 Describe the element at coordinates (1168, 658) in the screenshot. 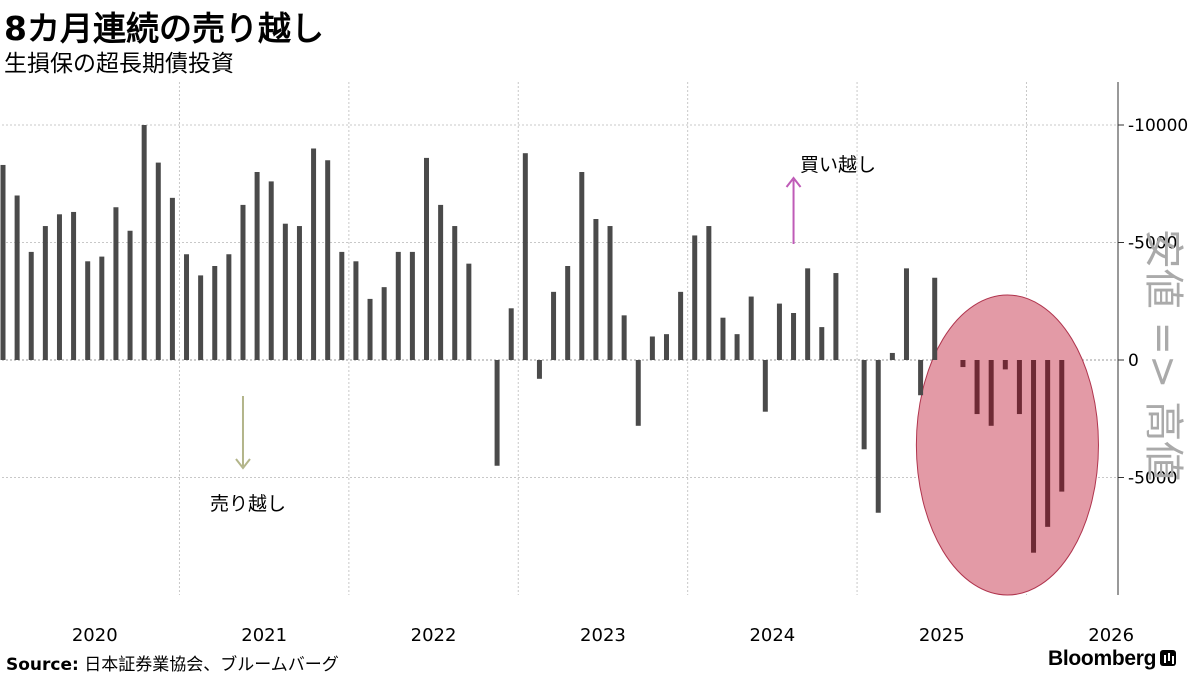

I see `bar-chart-icon` at that location.